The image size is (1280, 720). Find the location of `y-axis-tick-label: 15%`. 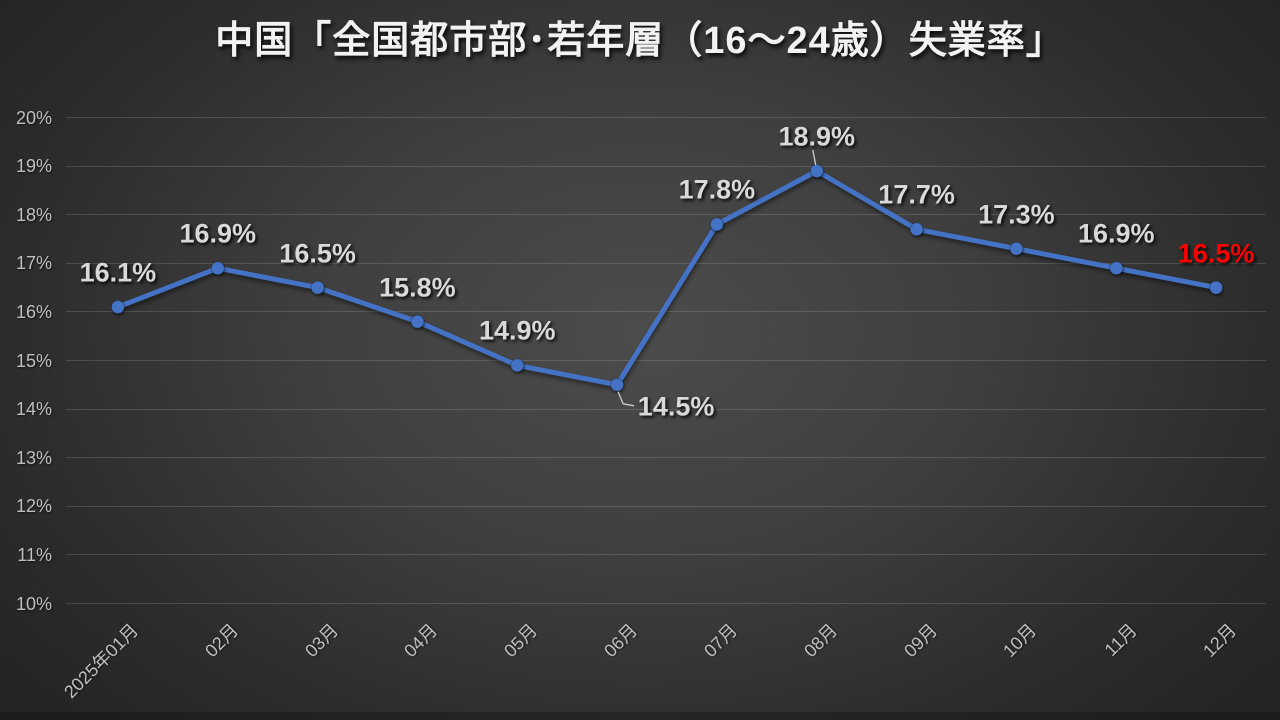

y-axis-tick-label: 15% is located at coordinates (33, 360).